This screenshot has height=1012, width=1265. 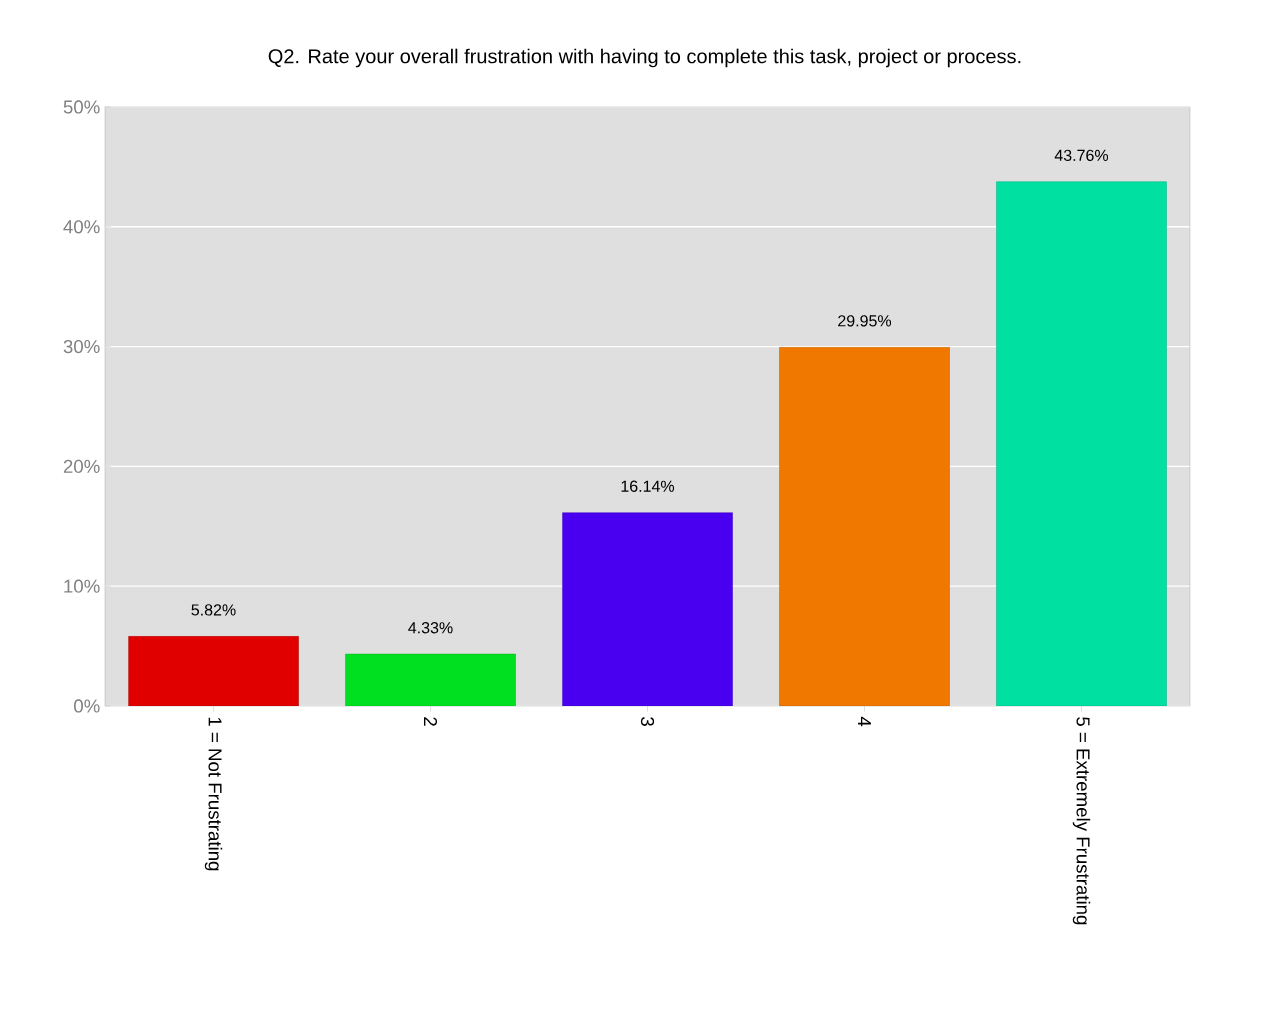 I want to click on y-tick-label: 20%, so click(x=81, y=466).